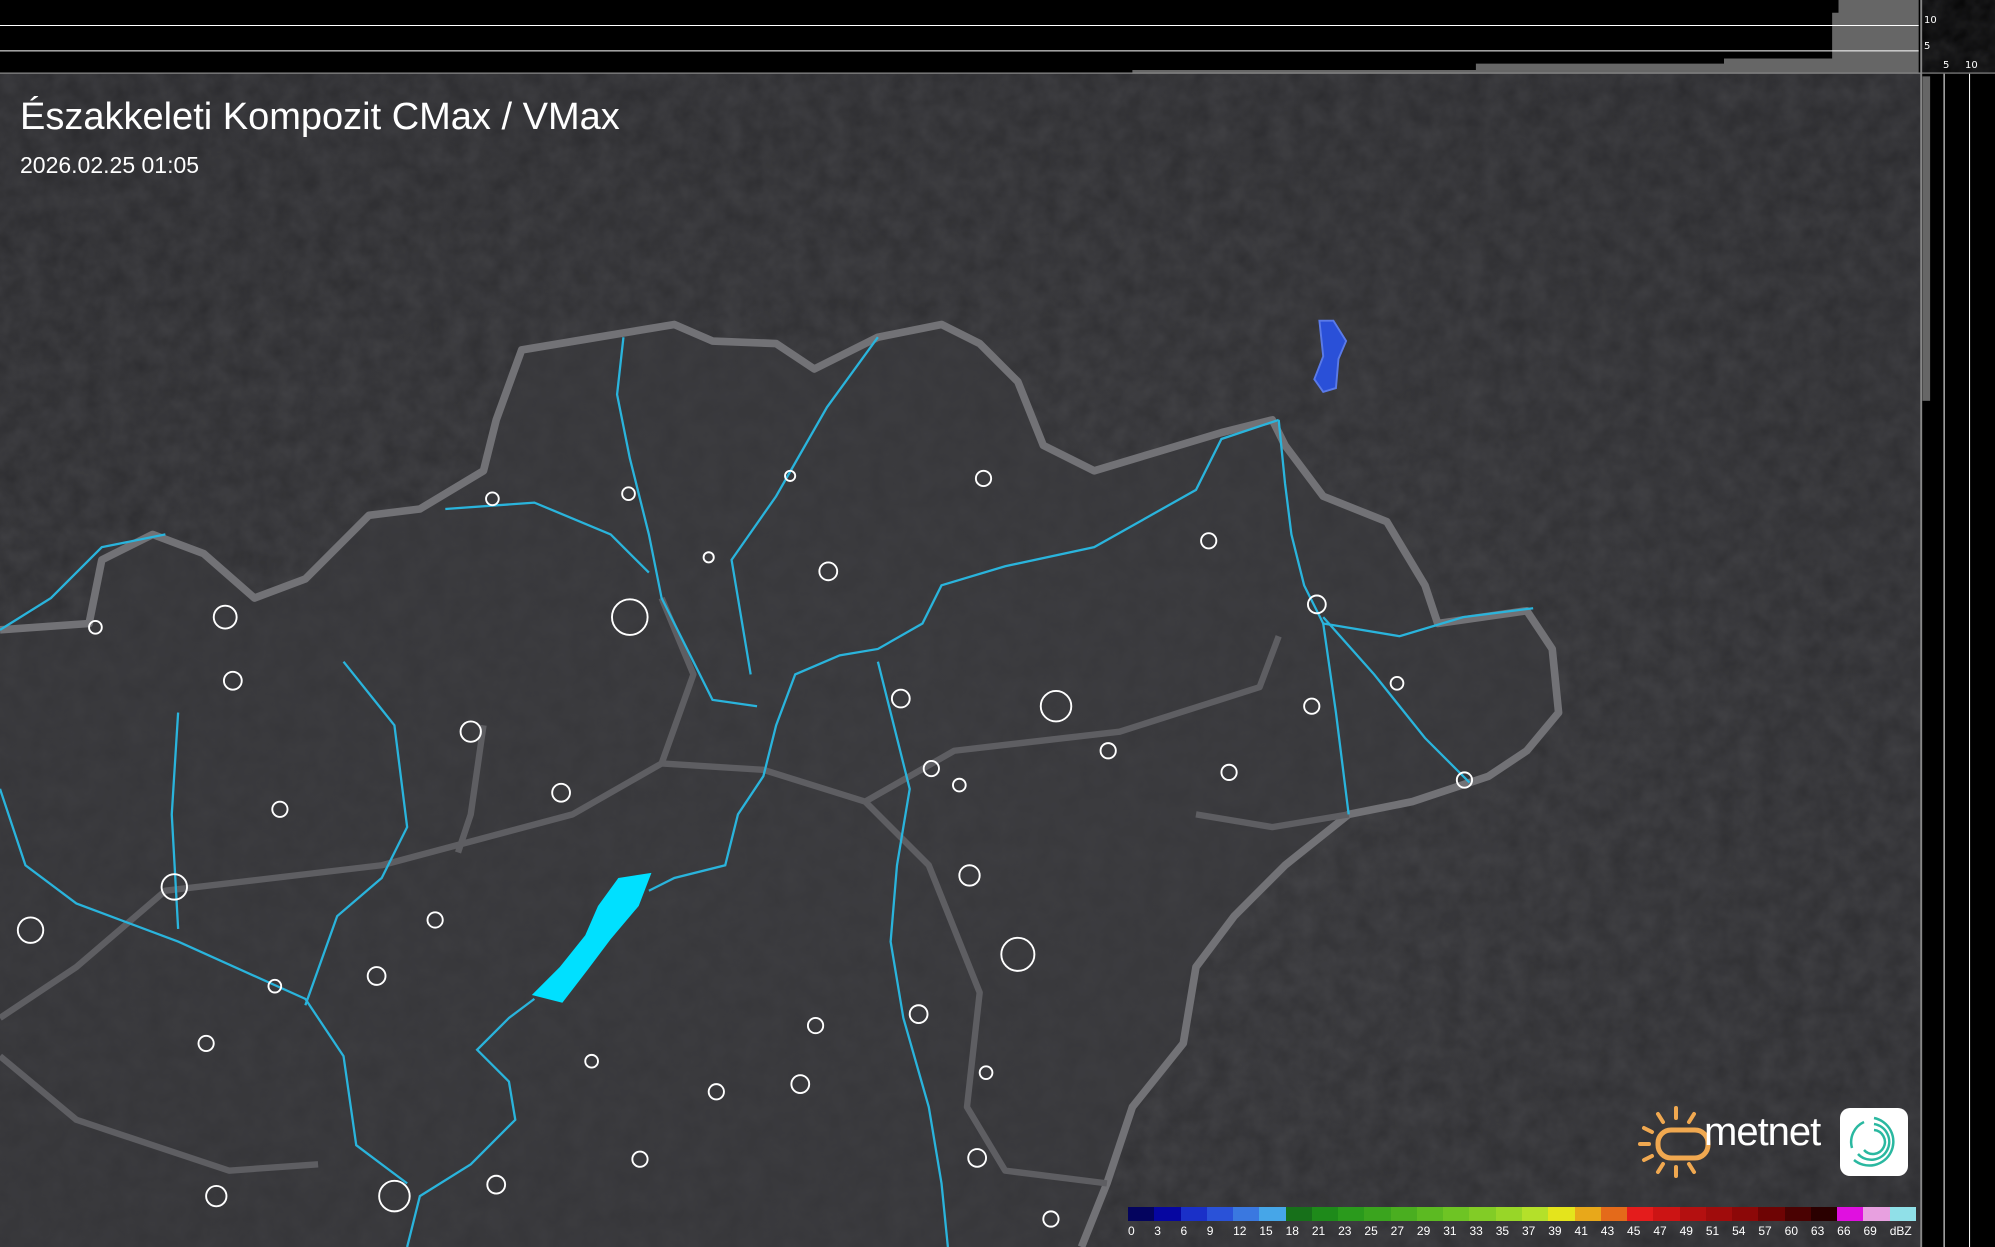 The height and width of the screenshot is (1247, 1995). What do you see at coordinates (1874, 1142) in the screenshot?
I see `swirl-logo-icon` at bounding box center [1874, 1142].